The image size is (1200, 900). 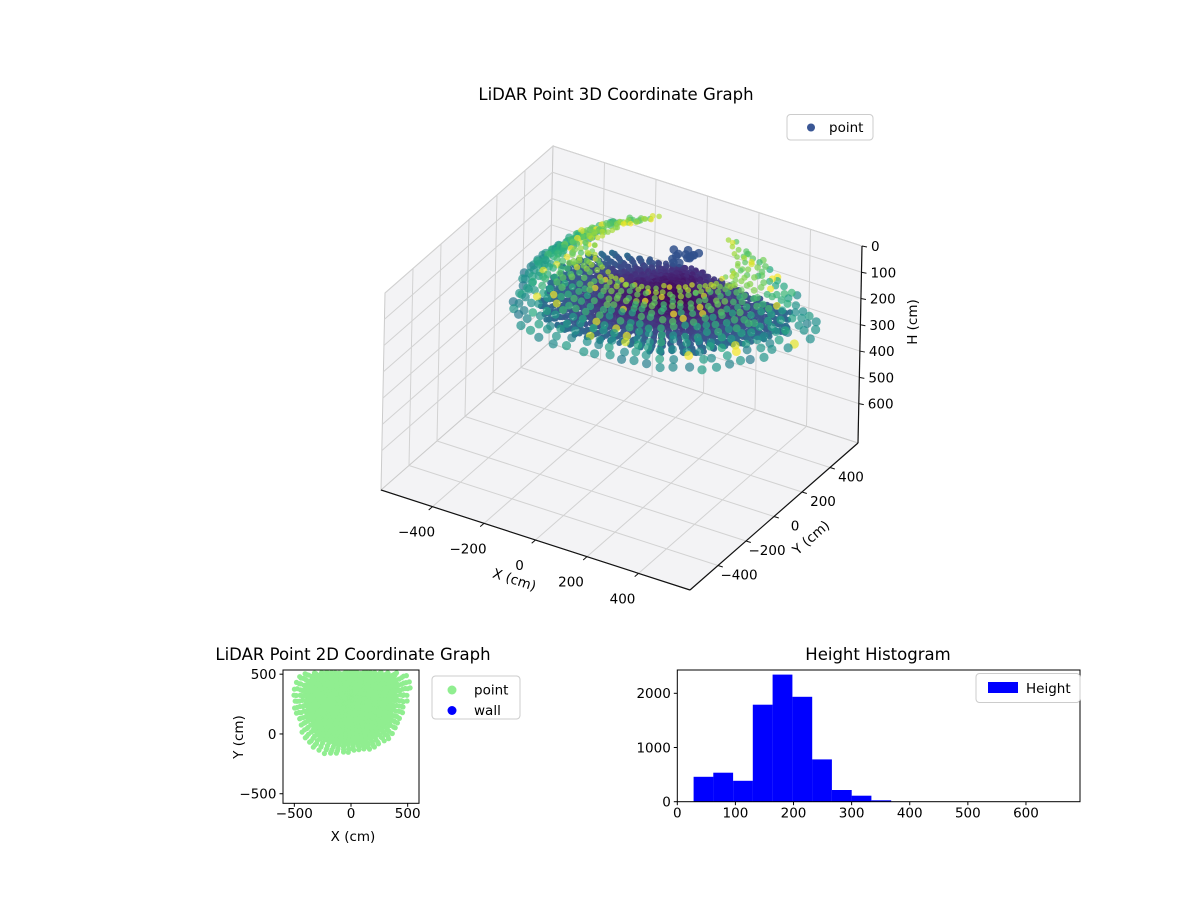 I want to click on gridline-z, so click(x=706, y=249).